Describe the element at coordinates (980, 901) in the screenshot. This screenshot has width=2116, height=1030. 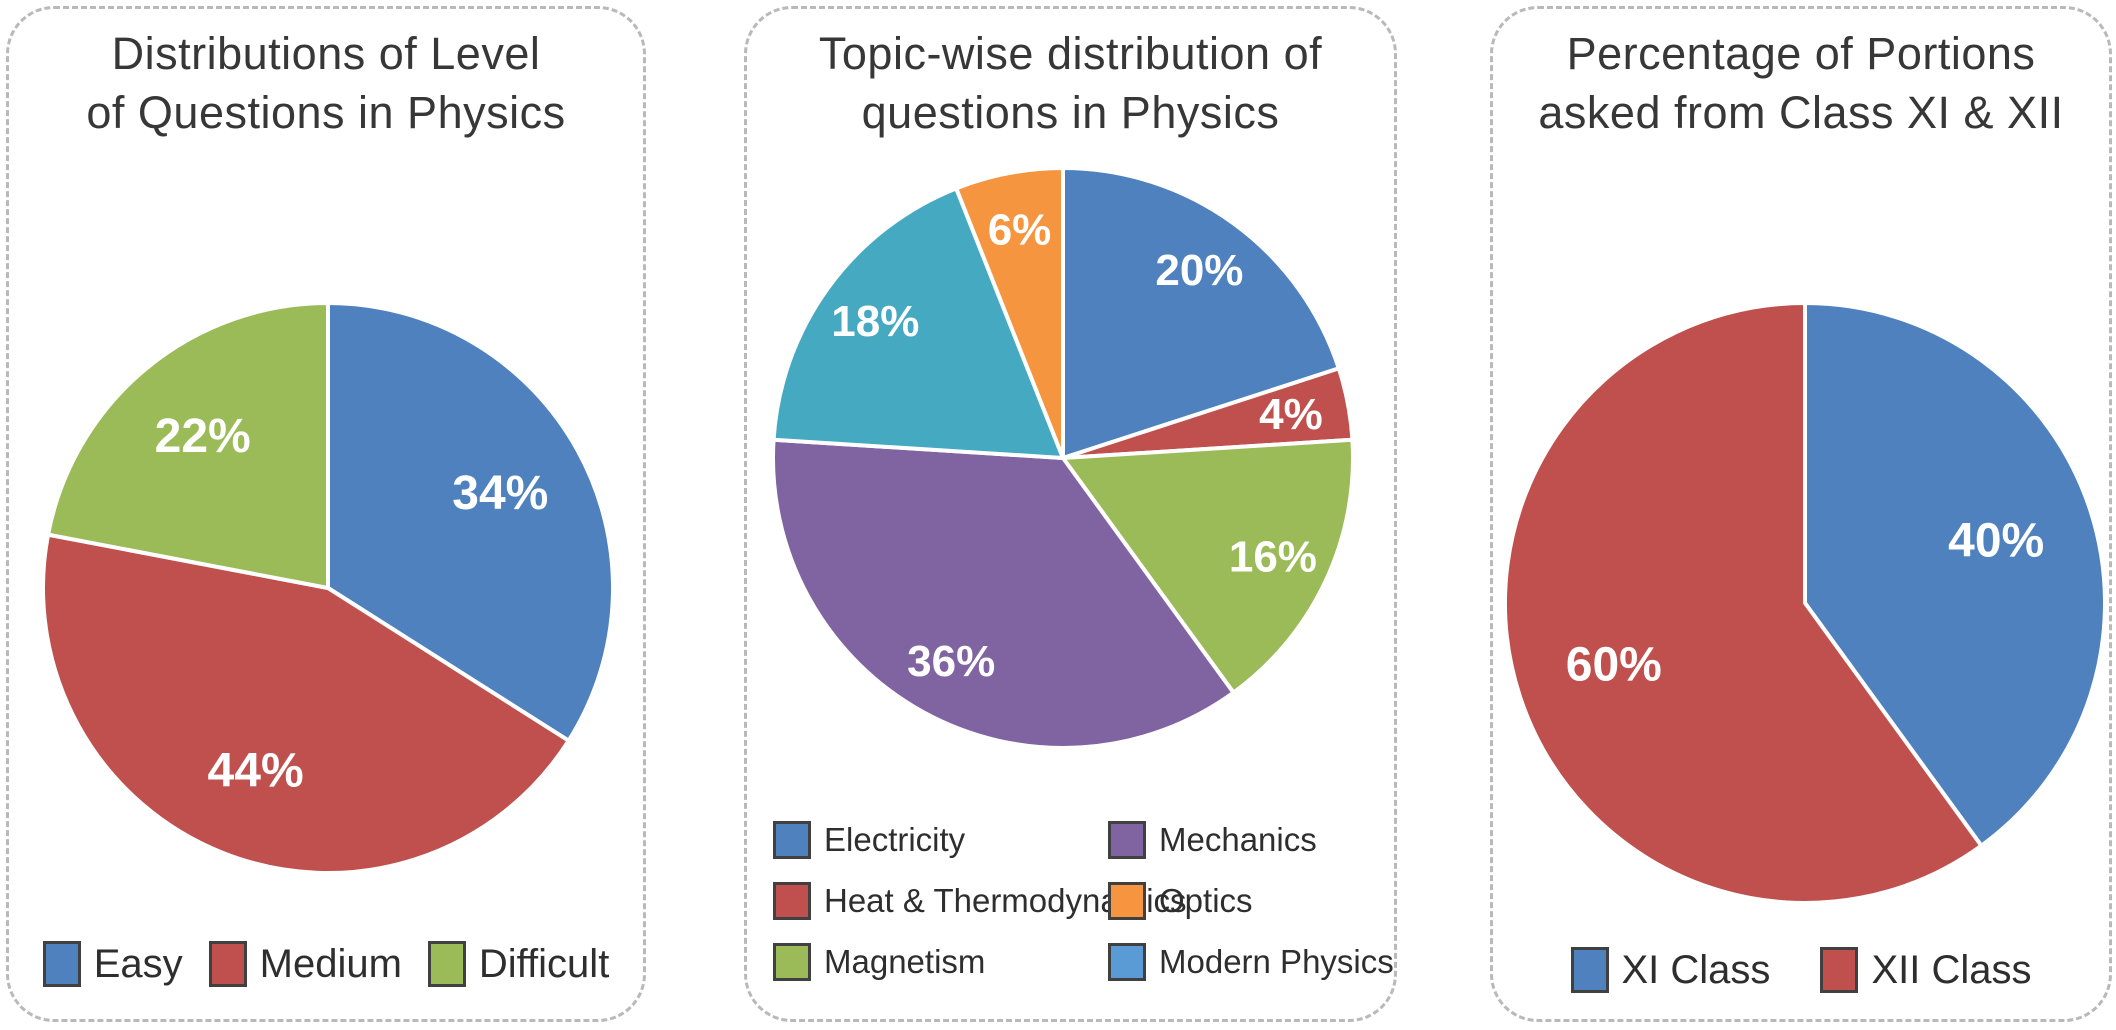
I see `legend-item-heat-thermodynamics: Heat & Thermodynamics` at that location.